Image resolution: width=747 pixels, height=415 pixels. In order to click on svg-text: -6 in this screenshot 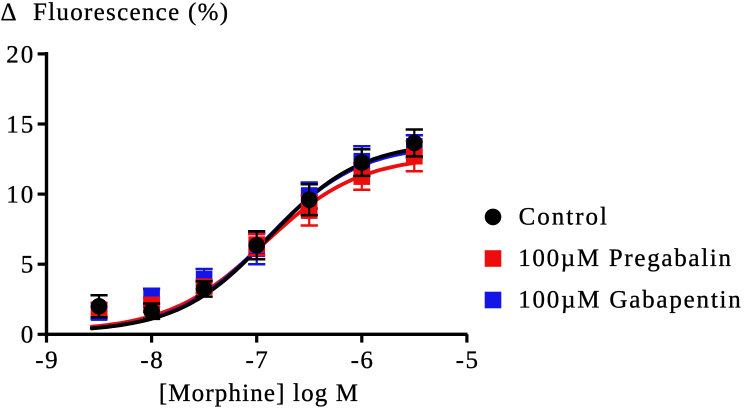, I will do `click(363, 360)`.